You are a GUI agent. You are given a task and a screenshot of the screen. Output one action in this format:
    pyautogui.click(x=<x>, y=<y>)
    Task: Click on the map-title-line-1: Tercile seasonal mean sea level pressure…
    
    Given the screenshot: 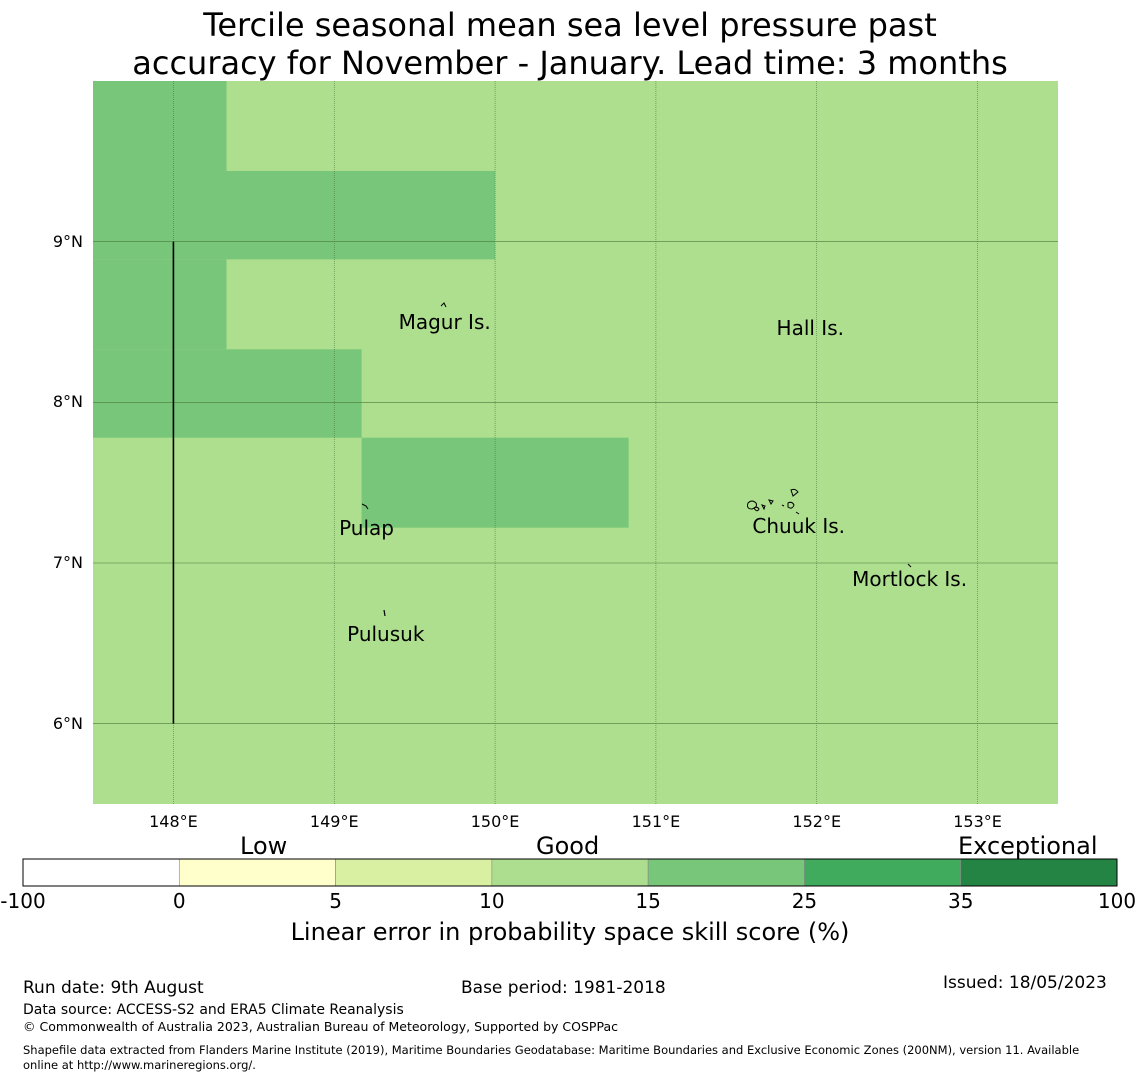 What is the action you would take?
    pyautogui.click(x=570, y=25)
    